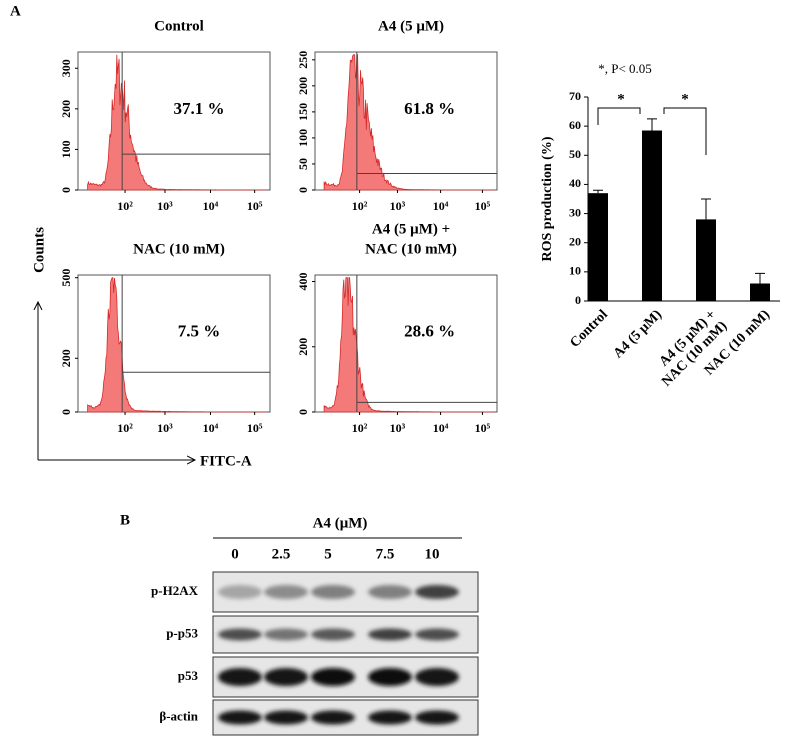 Image resolution: width=787 pixels, height=737 pixels. Describe the element at coordinates (575, 271) in the screenshot. I see `y-tick-label: 10` at that location.